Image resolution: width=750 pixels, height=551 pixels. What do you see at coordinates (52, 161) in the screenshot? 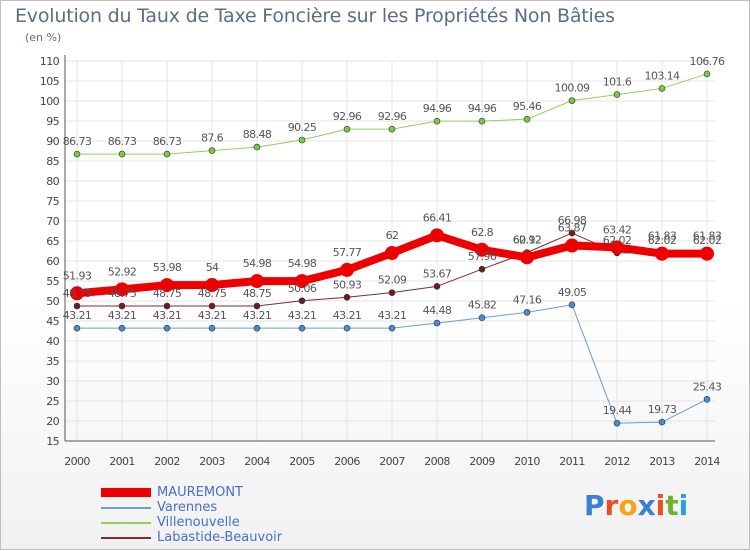
I see `y-tick-label: 85` at bounding box center [52, 161].